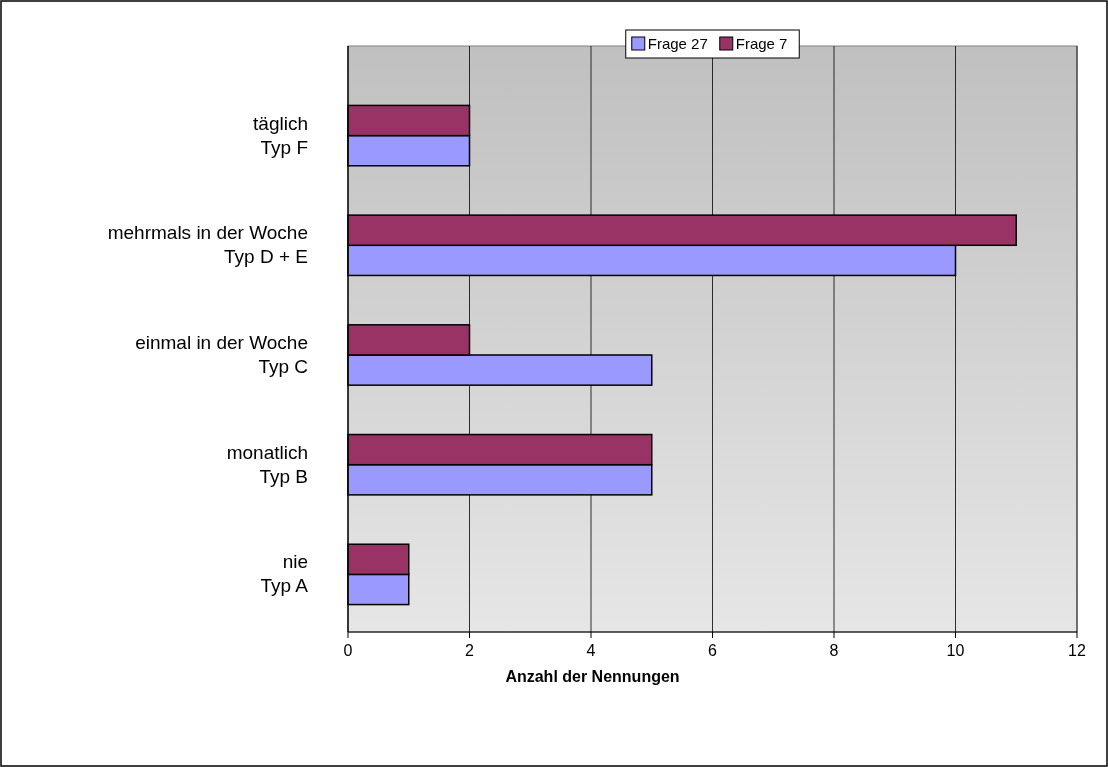  Describe the element at coordinates (591, 650) in the screenshot. I see `x-tick-label: 4` at that location.